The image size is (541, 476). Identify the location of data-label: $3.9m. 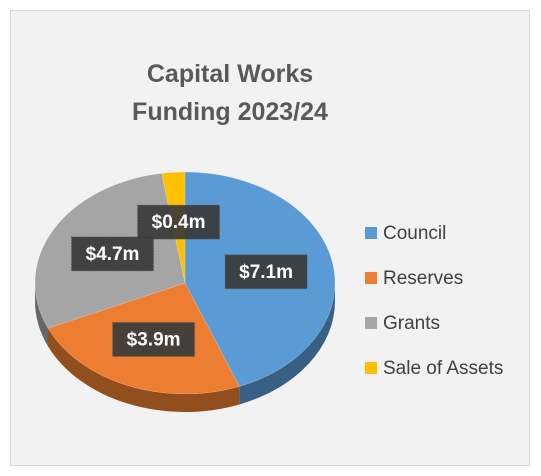
(154, 339).